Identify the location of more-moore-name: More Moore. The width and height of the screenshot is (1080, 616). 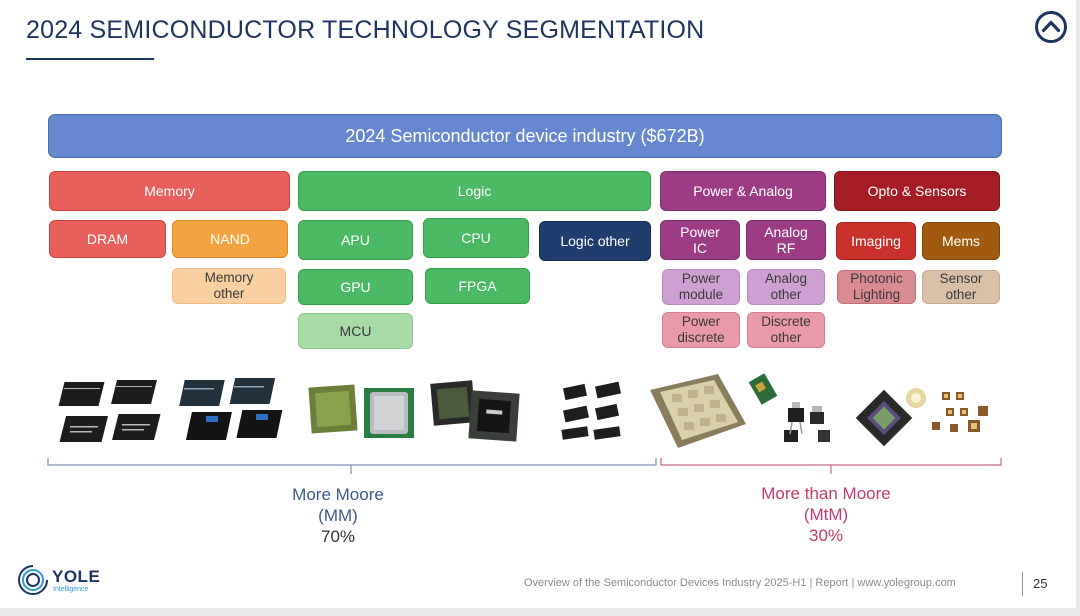
(338, 494).